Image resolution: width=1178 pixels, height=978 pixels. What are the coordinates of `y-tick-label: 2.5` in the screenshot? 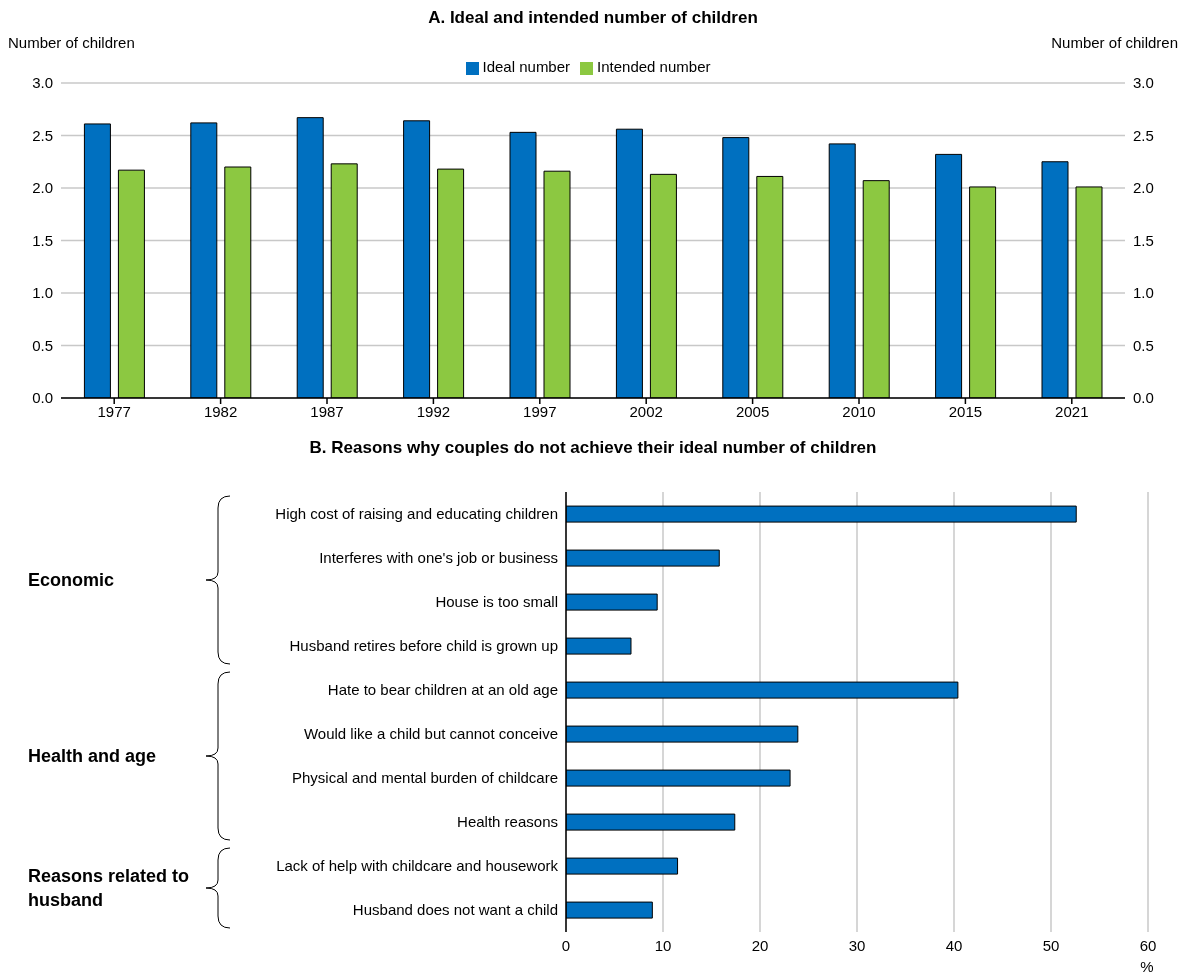 It's located at (42, 135).